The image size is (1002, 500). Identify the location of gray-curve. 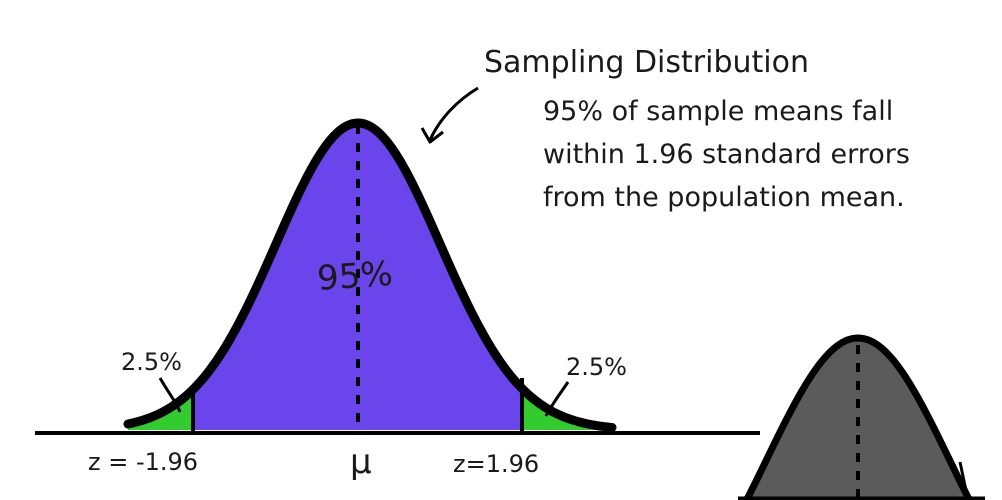
(861, 417).